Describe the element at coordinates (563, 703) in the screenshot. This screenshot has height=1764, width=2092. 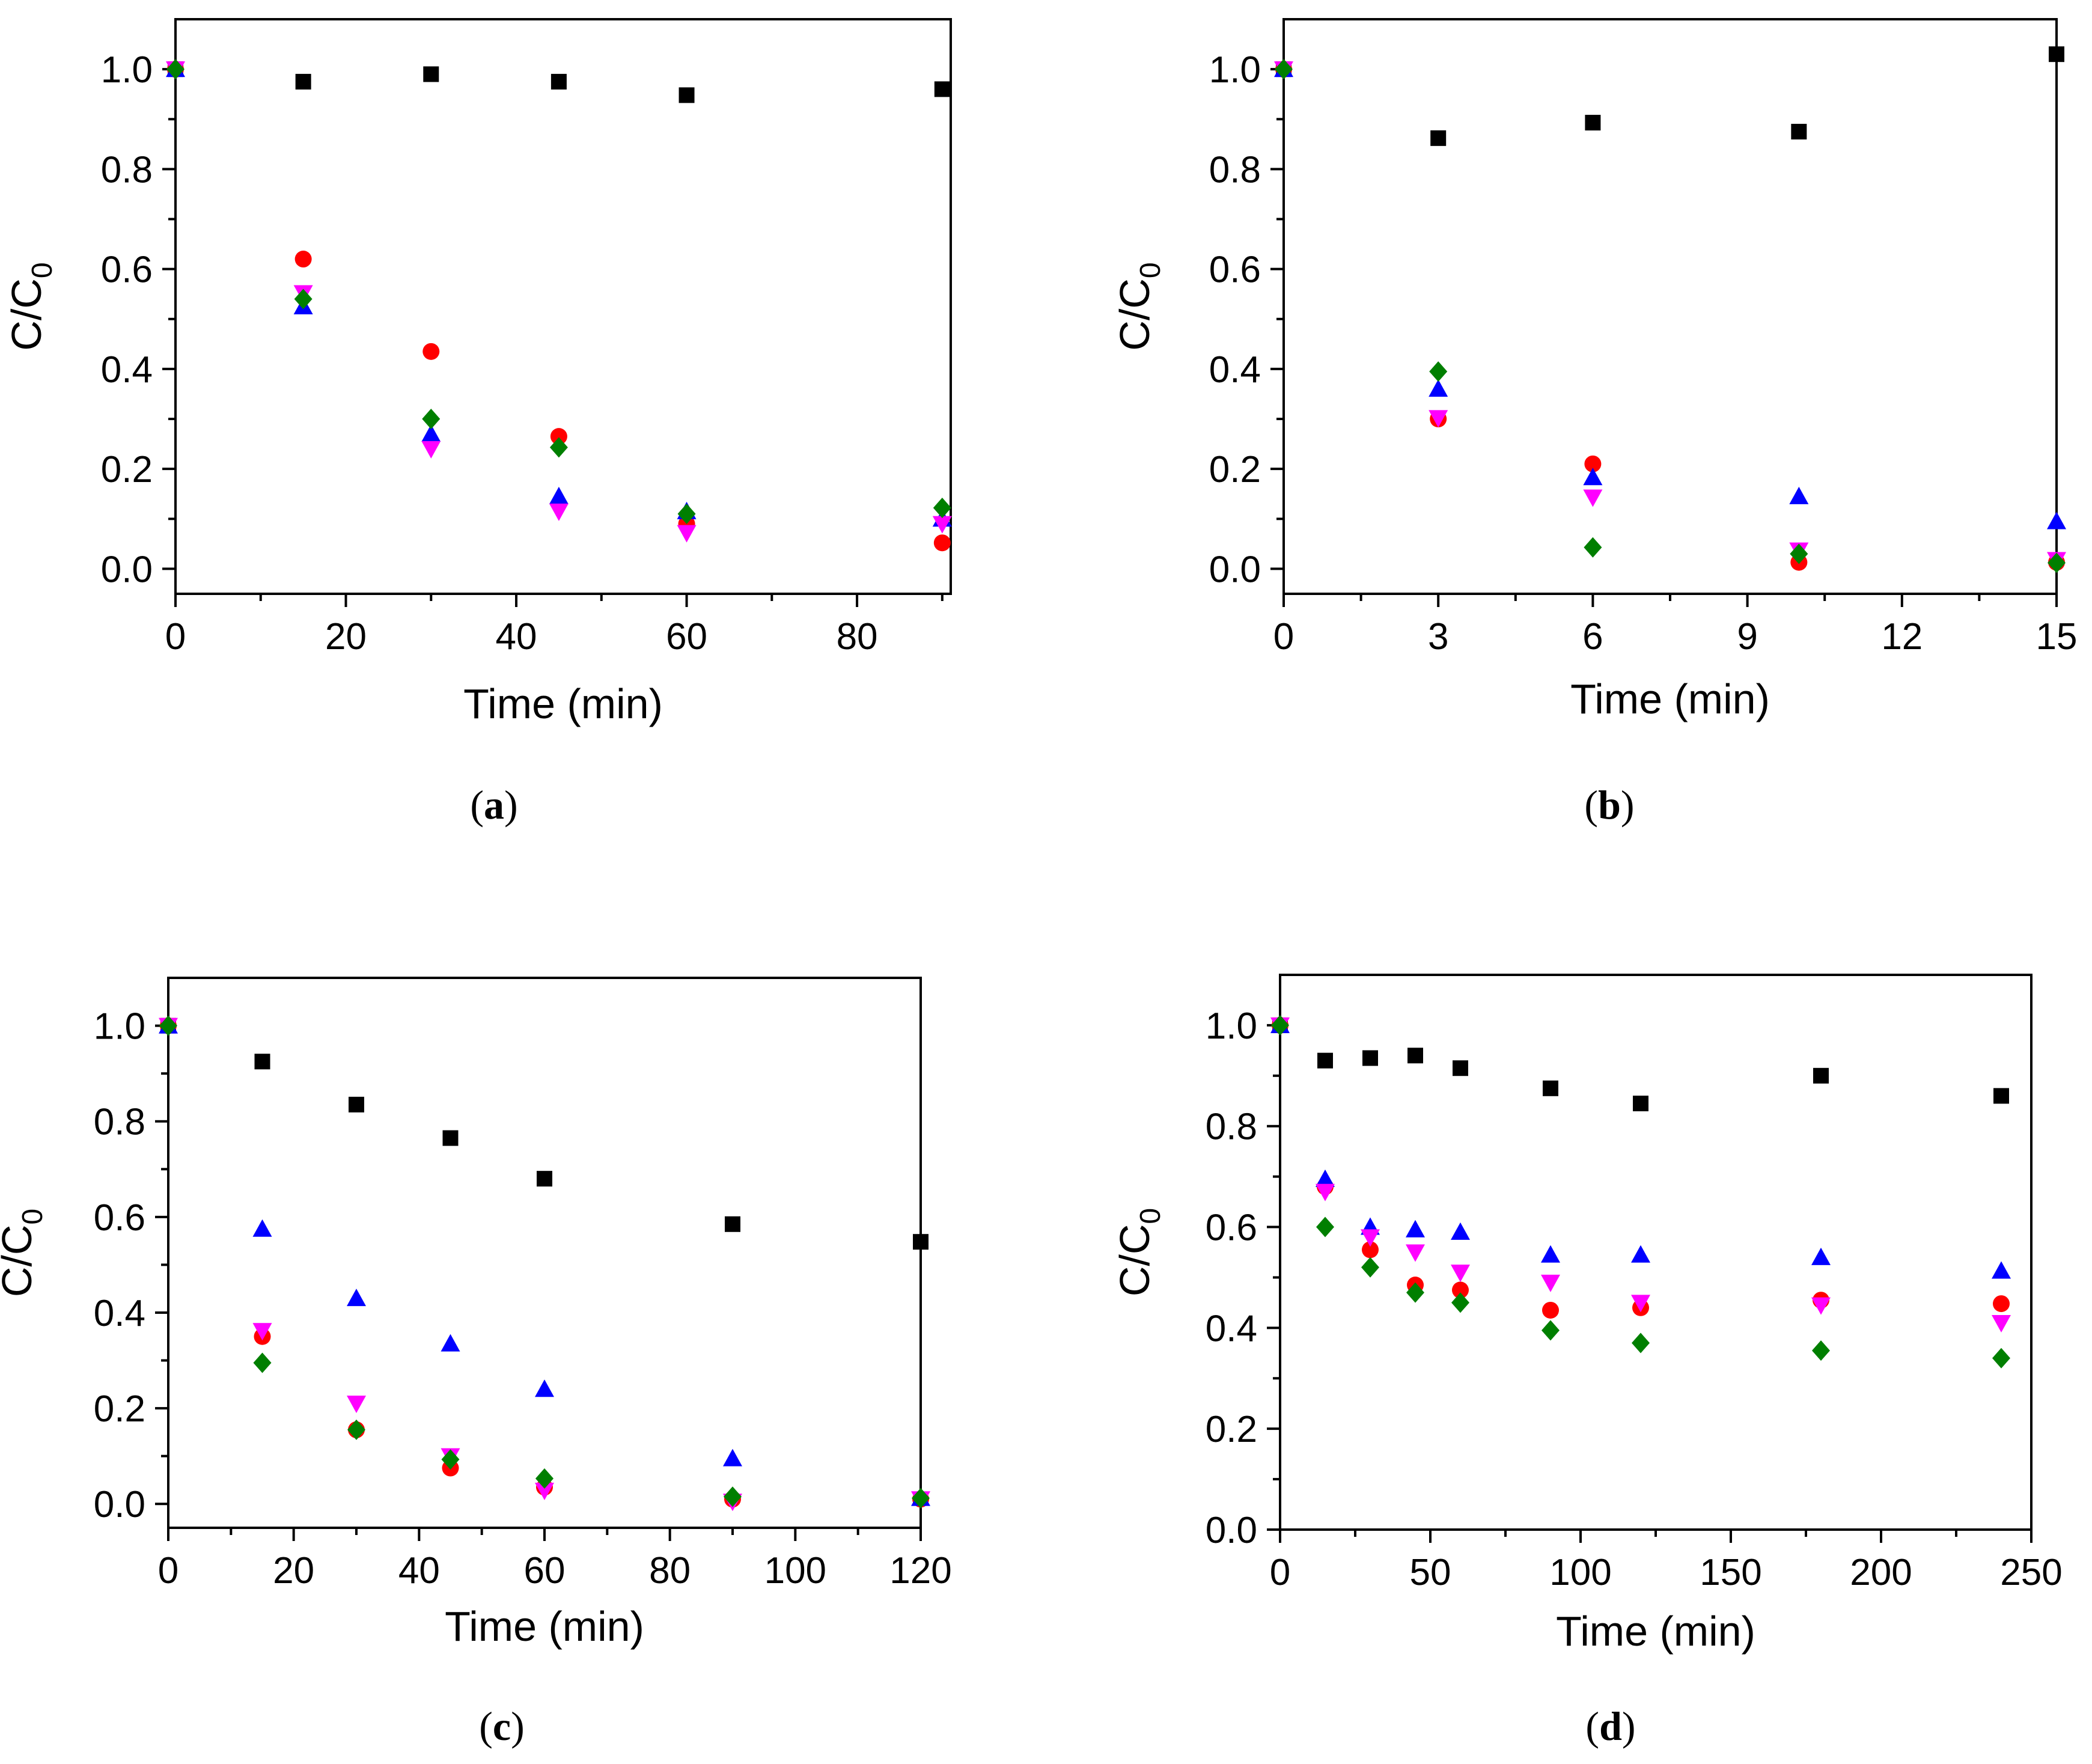
I see `panel-a-x-axis-title: Time (min)` at that location.